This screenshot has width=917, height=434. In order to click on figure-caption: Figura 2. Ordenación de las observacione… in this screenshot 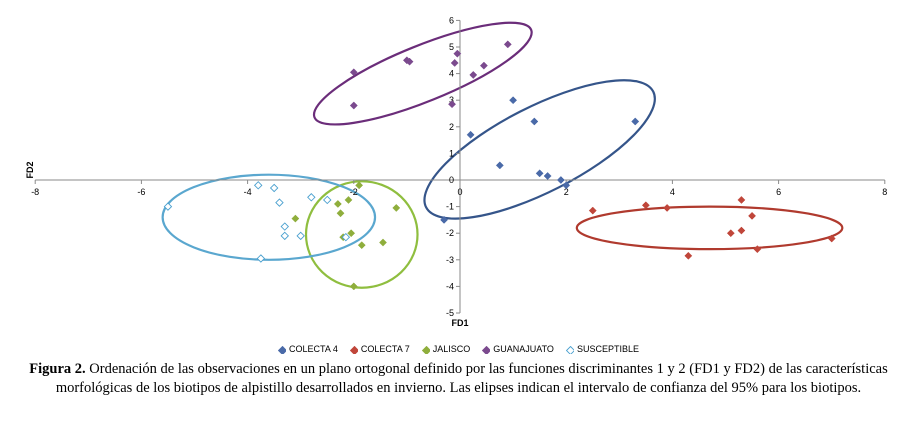, I will do `click(458, 379)`.